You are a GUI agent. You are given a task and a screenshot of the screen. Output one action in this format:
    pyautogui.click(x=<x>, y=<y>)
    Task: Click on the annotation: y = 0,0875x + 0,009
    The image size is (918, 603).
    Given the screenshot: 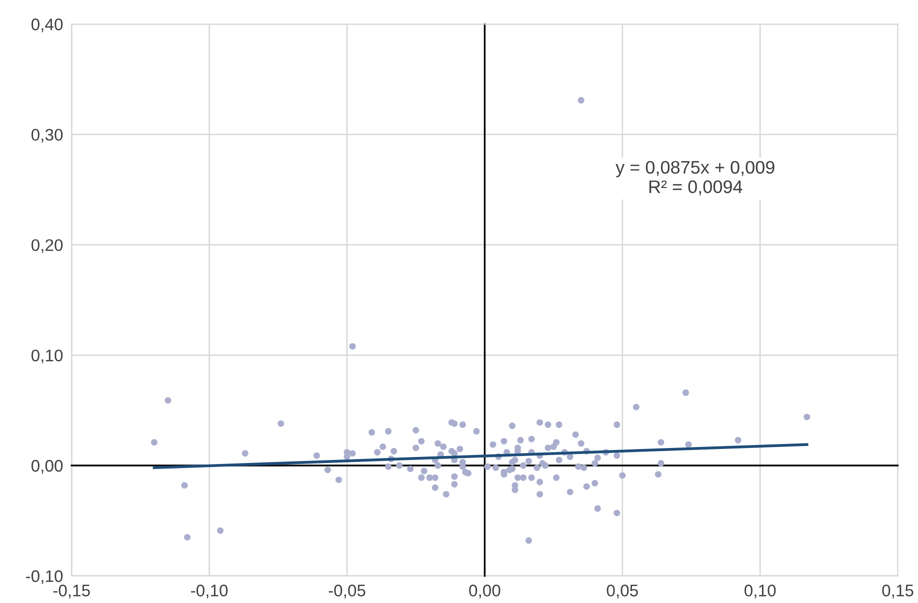 What is the action you would take?
    pyautogui.click(x=695, y=169)
    